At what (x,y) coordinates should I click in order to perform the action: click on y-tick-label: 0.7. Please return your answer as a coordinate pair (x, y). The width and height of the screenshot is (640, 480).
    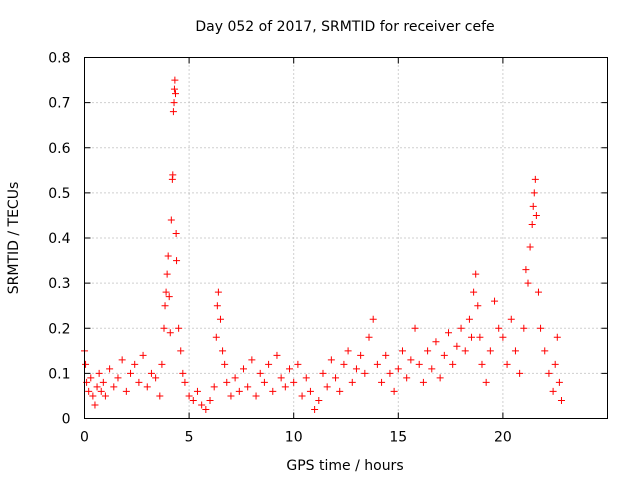
    Looking at the image, I should click on (59, 104).